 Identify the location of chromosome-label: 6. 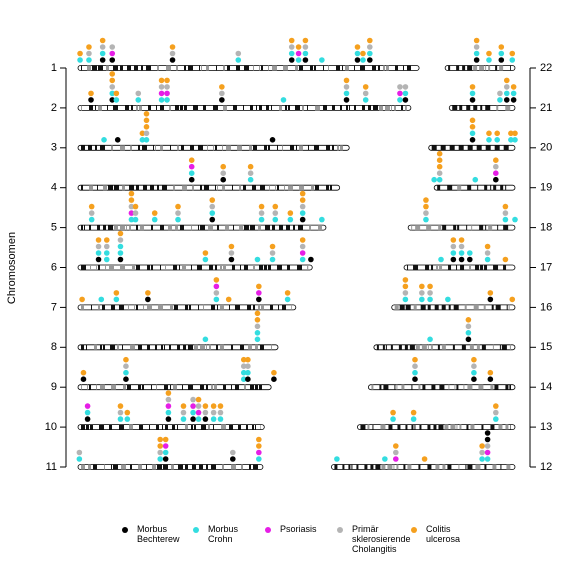
(54, 267).